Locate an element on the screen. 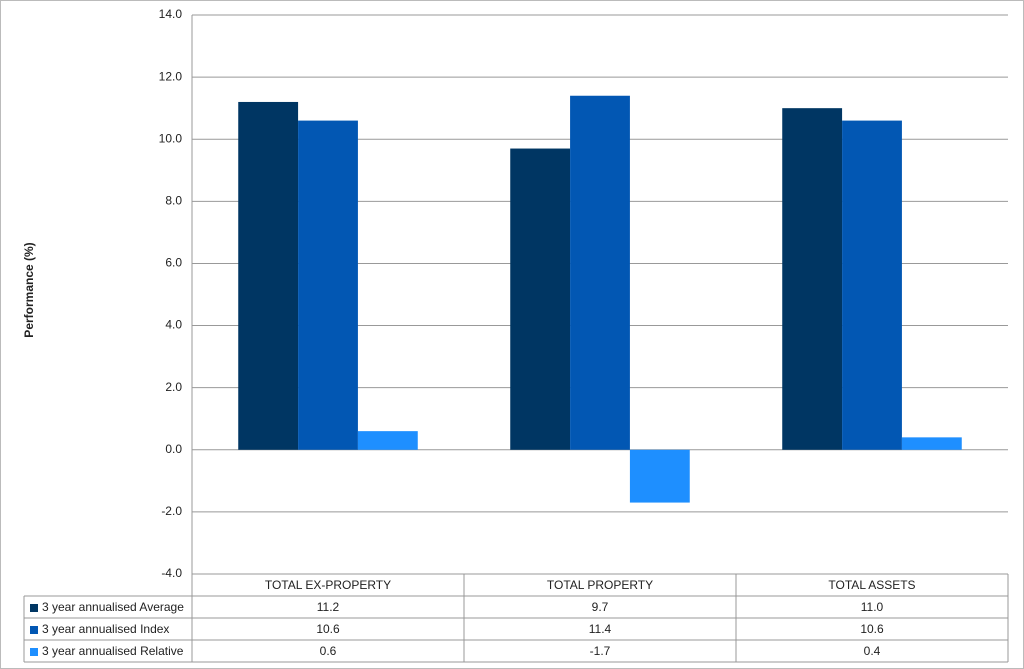  y-tick-label: 10.0 is located at coordinates (171, 138).